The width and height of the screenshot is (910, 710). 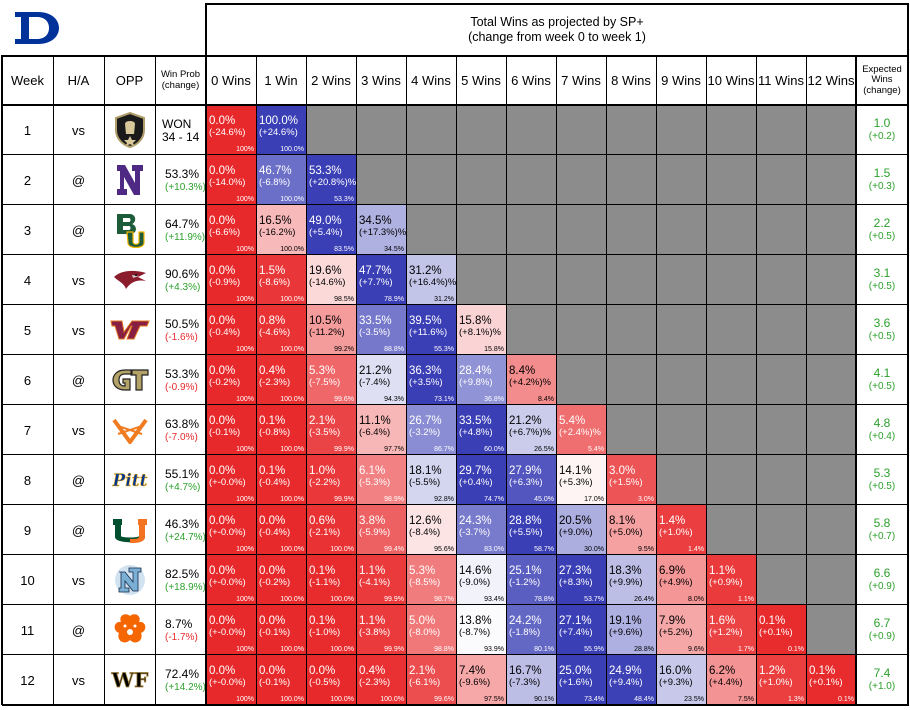 I want to click on heatmap-cell: 1.6% (+1.2%) 1.7%, so click(x=731, y=630).